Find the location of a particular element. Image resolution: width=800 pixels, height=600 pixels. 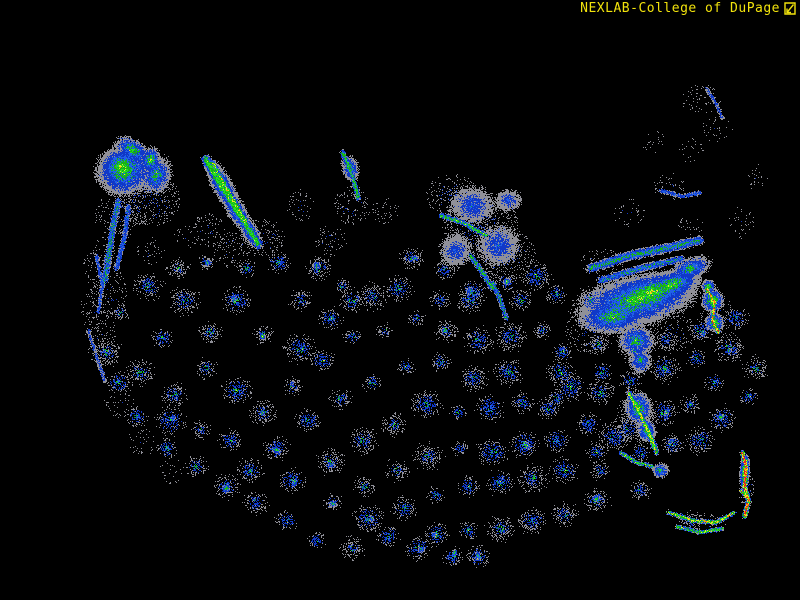

branding: NEXLAB-College of DuPage is located at coordinates (688, 8).